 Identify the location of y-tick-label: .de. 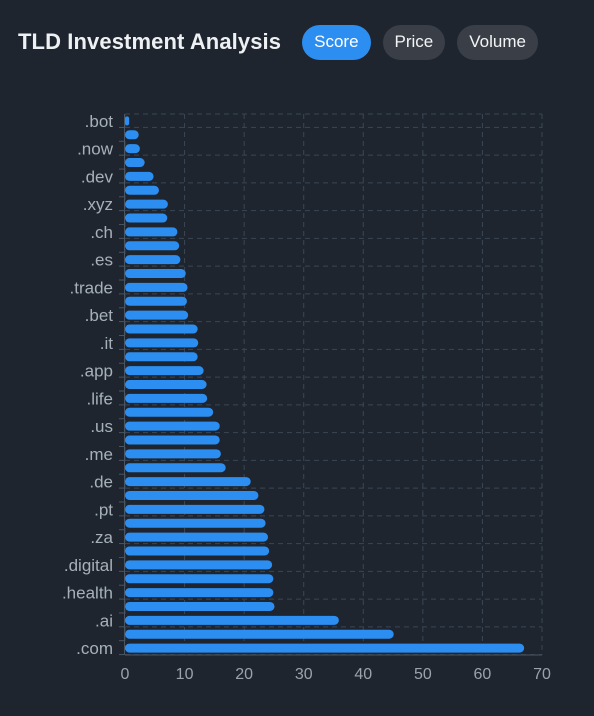
(101, 482).